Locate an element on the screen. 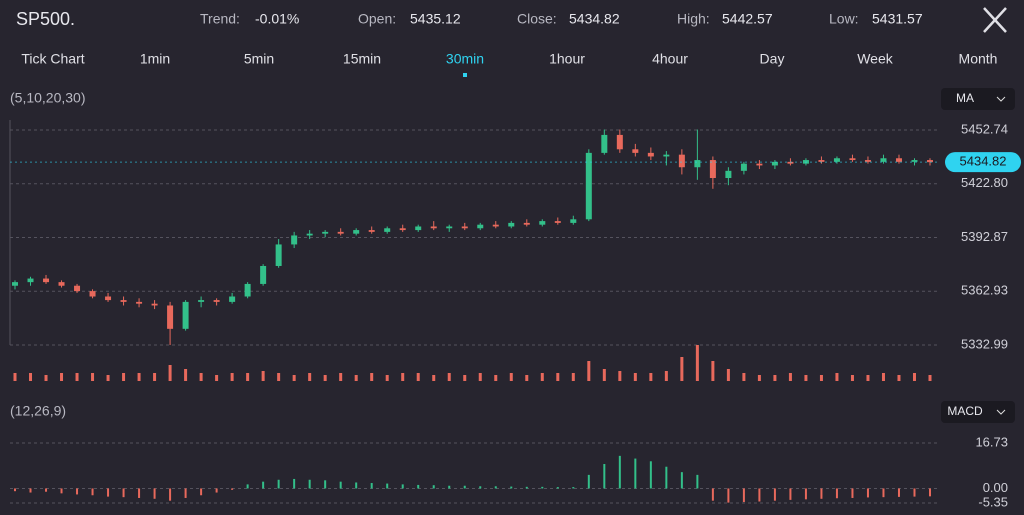  tab: Day is located at coordinates (772, 59).